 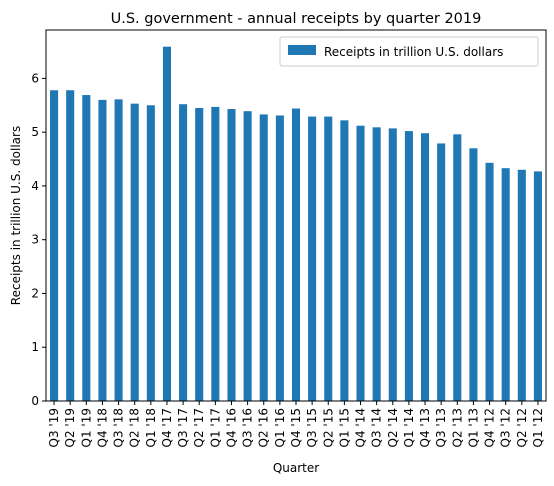 What do you see at coordinates (377, 427) in the screenshot?
I see `x-tick-label: Q3 '14` at bounding box center [377, 427].